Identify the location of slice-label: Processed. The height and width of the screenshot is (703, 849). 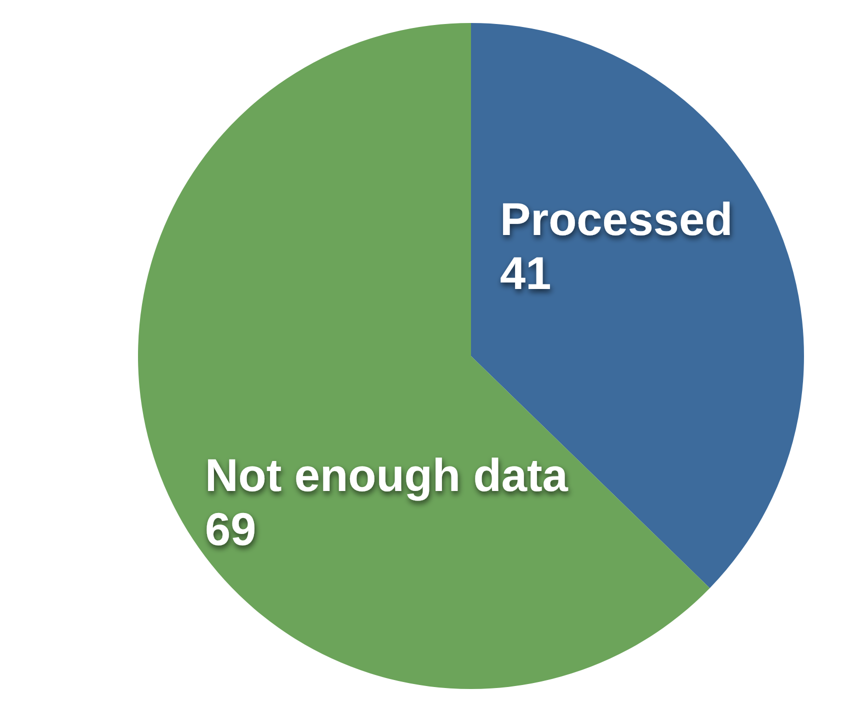
(616, 219).